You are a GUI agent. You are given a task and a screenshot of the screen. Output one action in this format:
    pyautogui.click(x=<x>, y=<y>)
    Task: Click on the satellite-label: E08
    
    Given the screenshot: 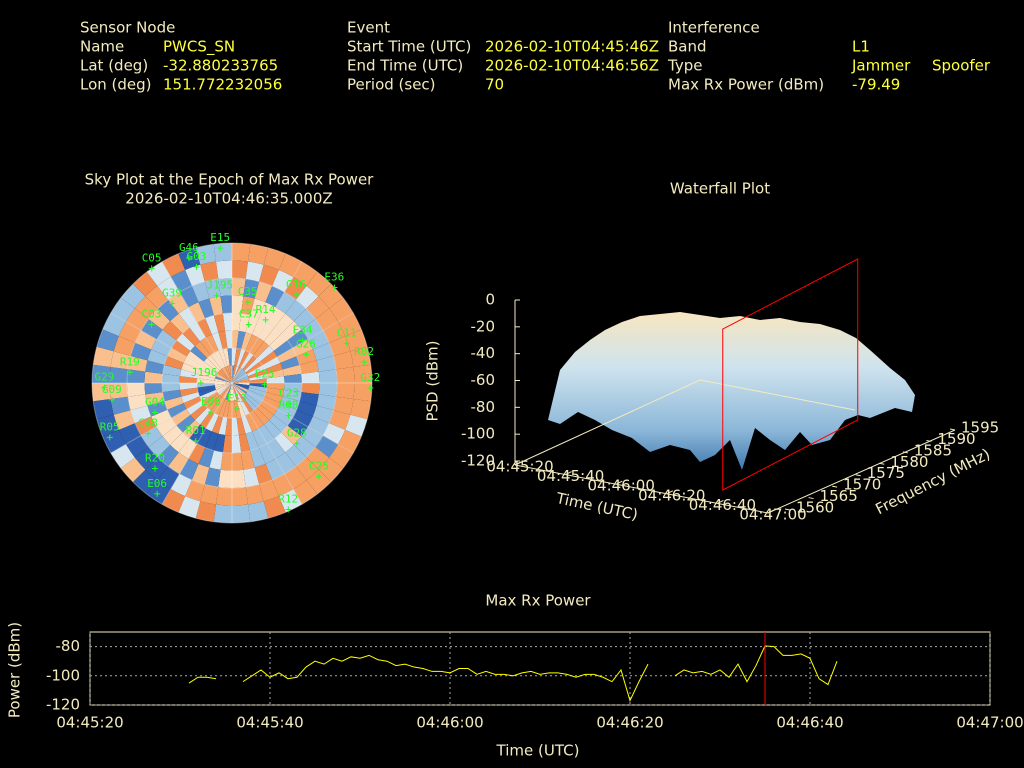 What is the action you would take?
    pyautogui.click(x=211, y=401)
    